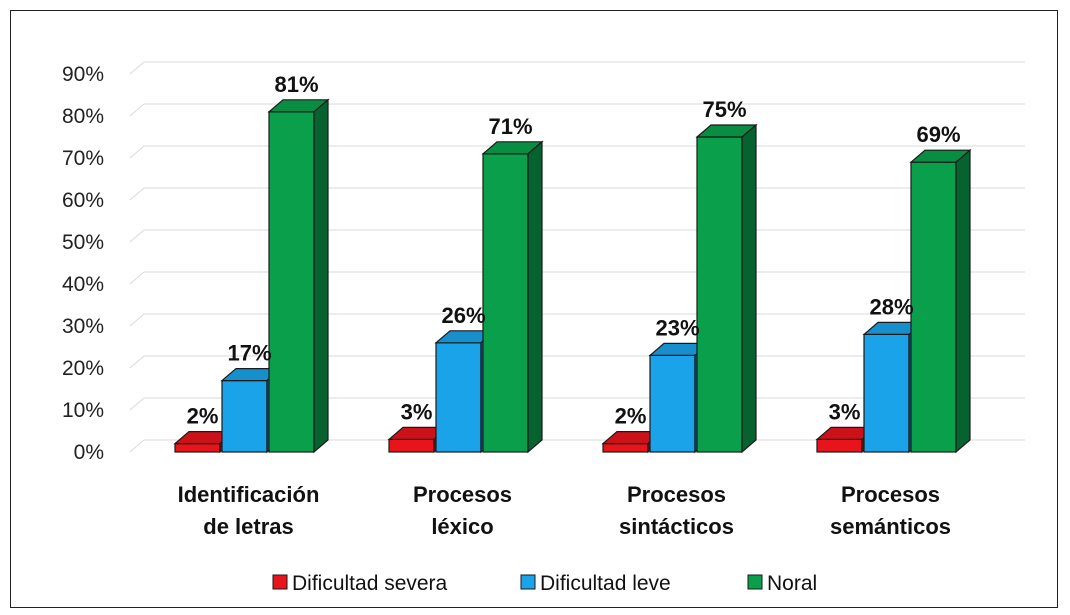 Image resolution: width=1070 pixels, height=615 pixels. What do you see at coordinates (83, 74) in the screenshot?
I see `y-tick-label: 90%` at bounding box center [83, 74].